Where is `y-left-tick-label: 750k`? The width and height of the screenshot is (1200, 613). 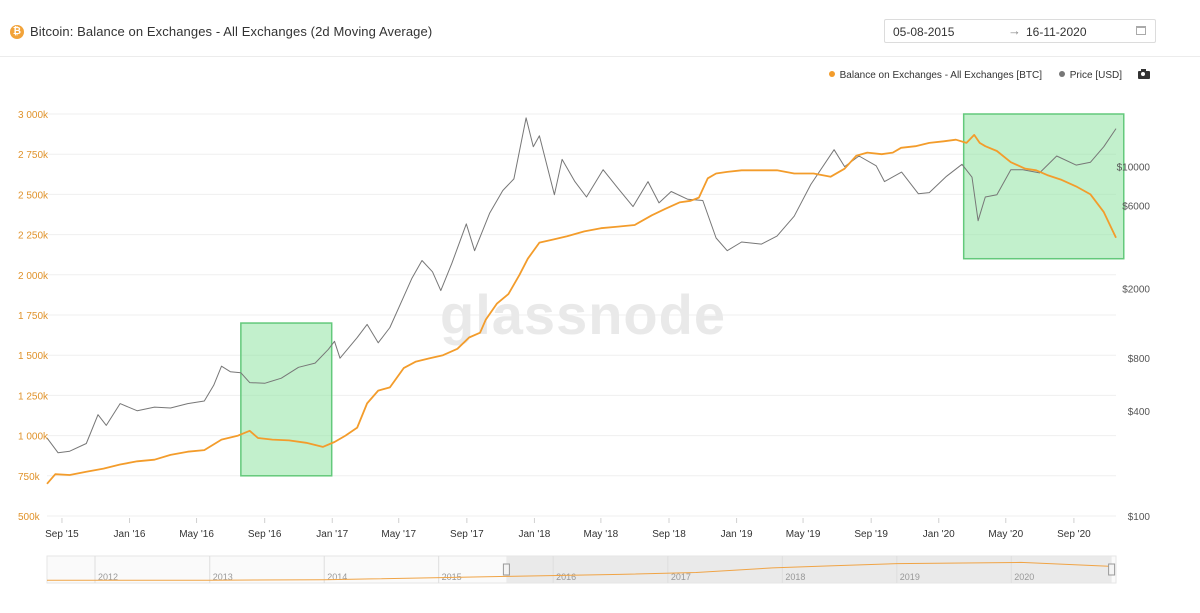
y-left-tick-label: 750k is located at coordinates (29, 477).